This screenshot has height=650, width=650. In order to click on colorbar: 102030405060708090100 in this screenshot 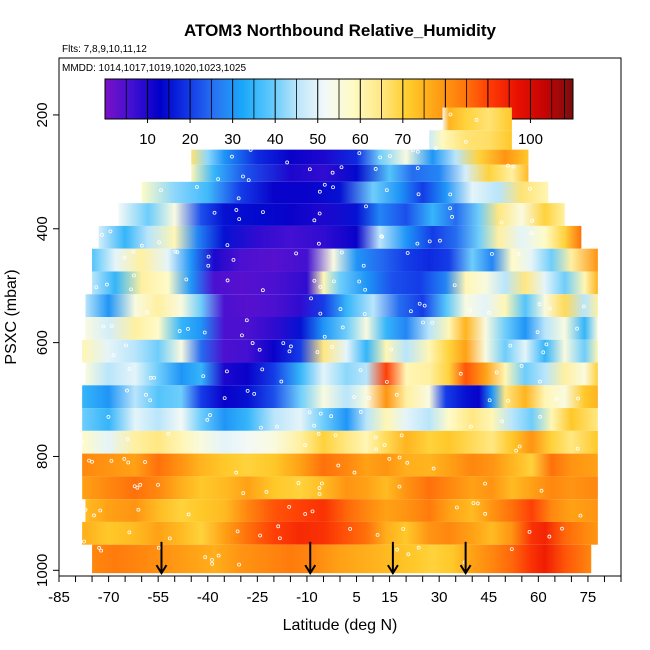, I will do `click(339, 113)`.